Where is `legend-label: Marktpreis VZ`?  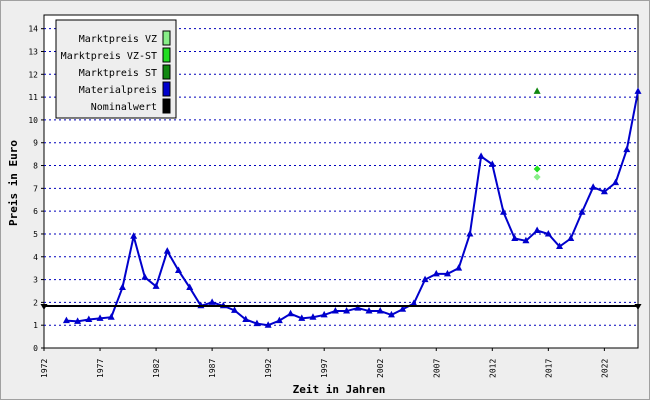 legend-label: Marktpreis VZ is located at coordinates (118, 39).